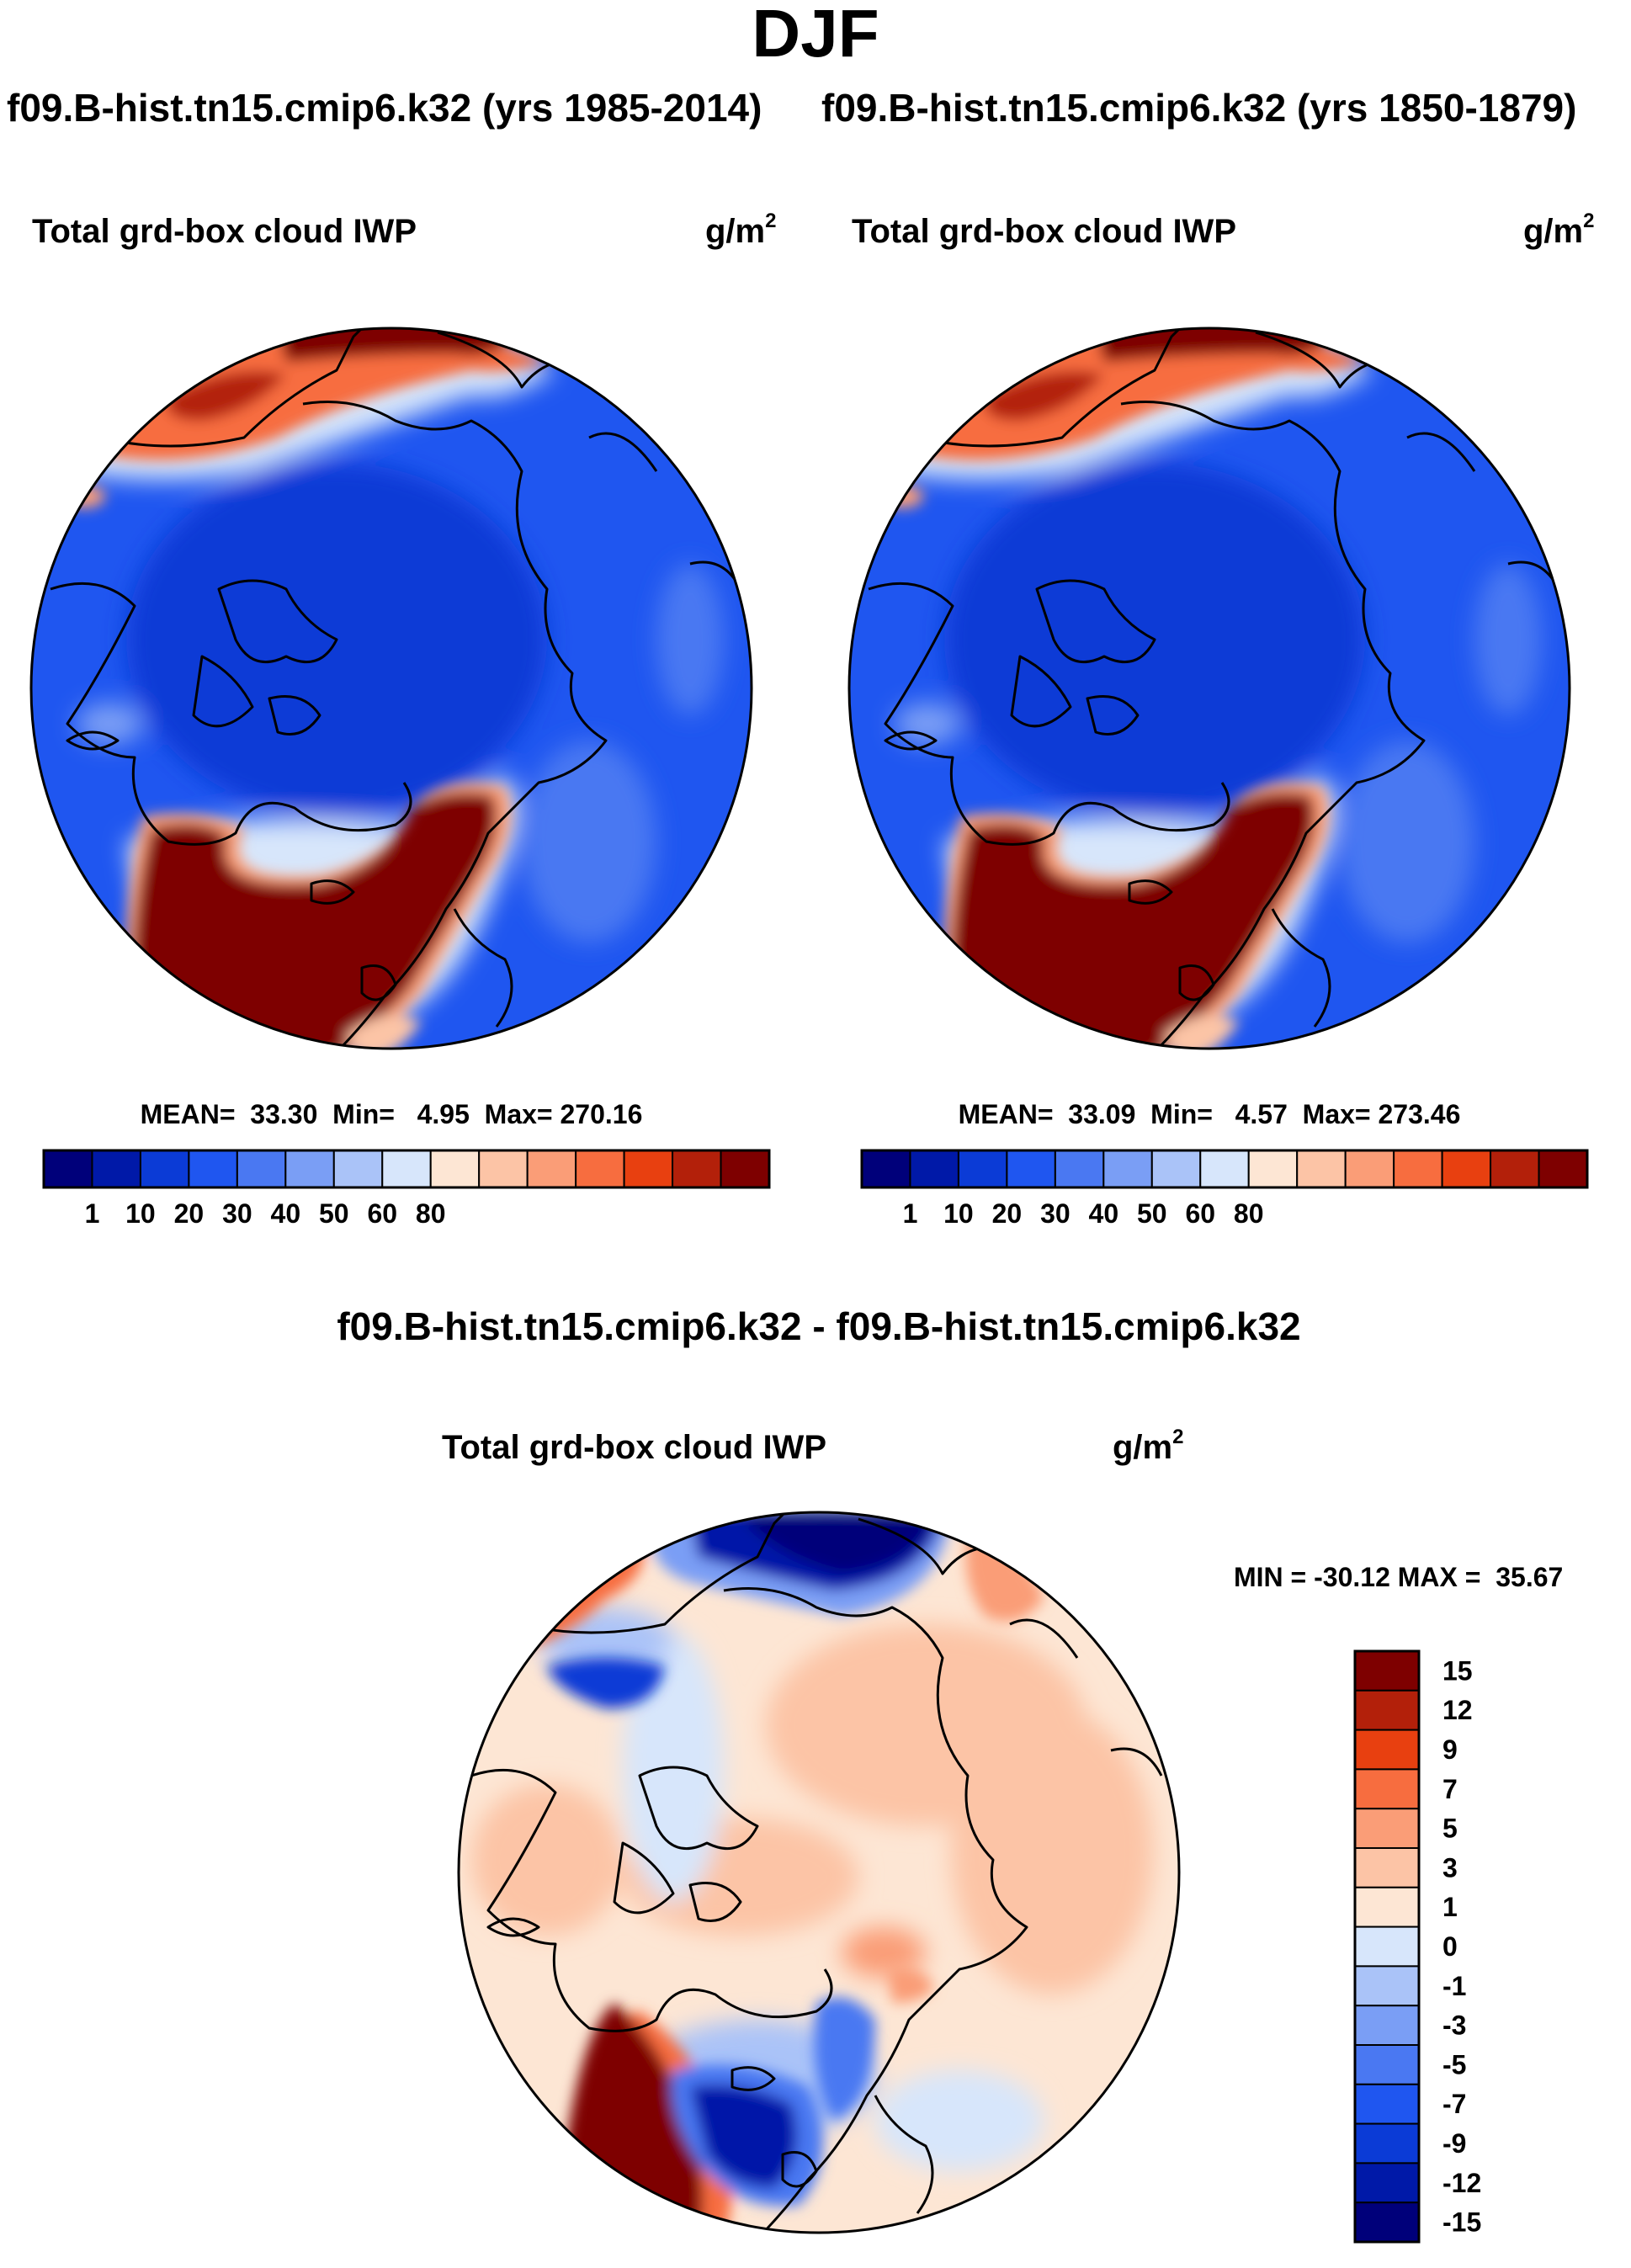 The height and width of the screenshot is (2268, 1631). I want to click on panel-2-coastlines, so click(1214, 688).